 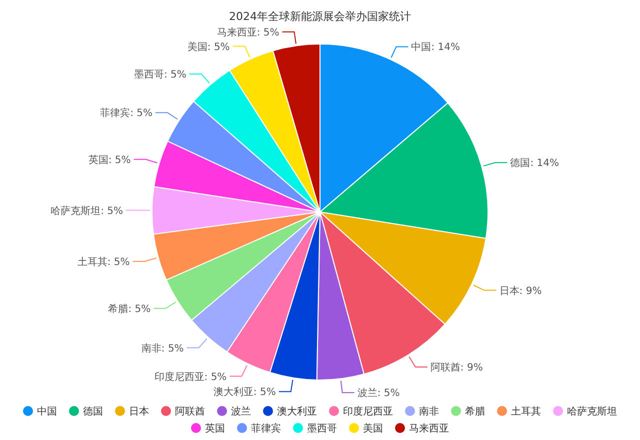 What do you see at coordinates (190, 412) in the screenshot?
I see `legend-label: 阿联酋` at bounding box center [190, 412].